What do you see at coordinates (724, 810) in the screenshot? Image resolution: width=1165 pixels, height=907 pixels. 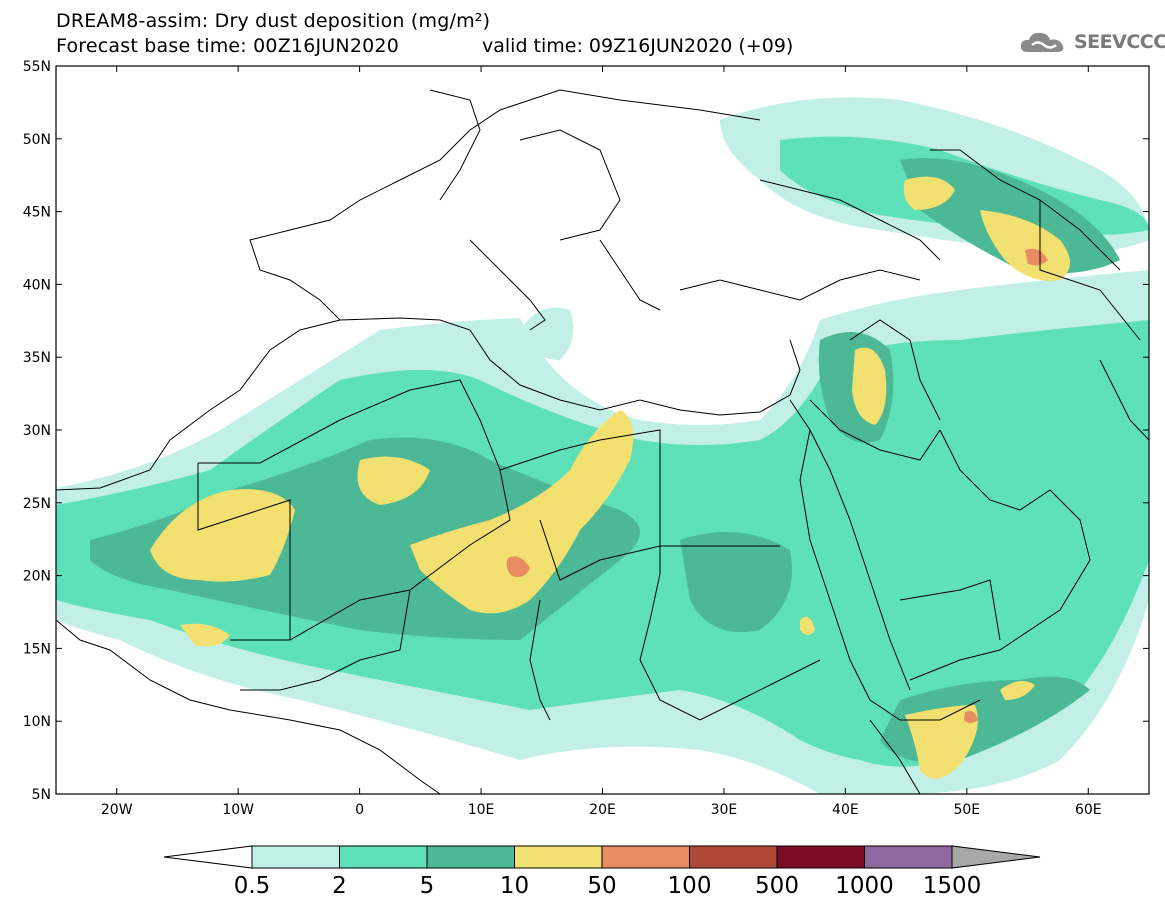 I see `lon-tick-label: 30E` at bounding box center [724, 810].